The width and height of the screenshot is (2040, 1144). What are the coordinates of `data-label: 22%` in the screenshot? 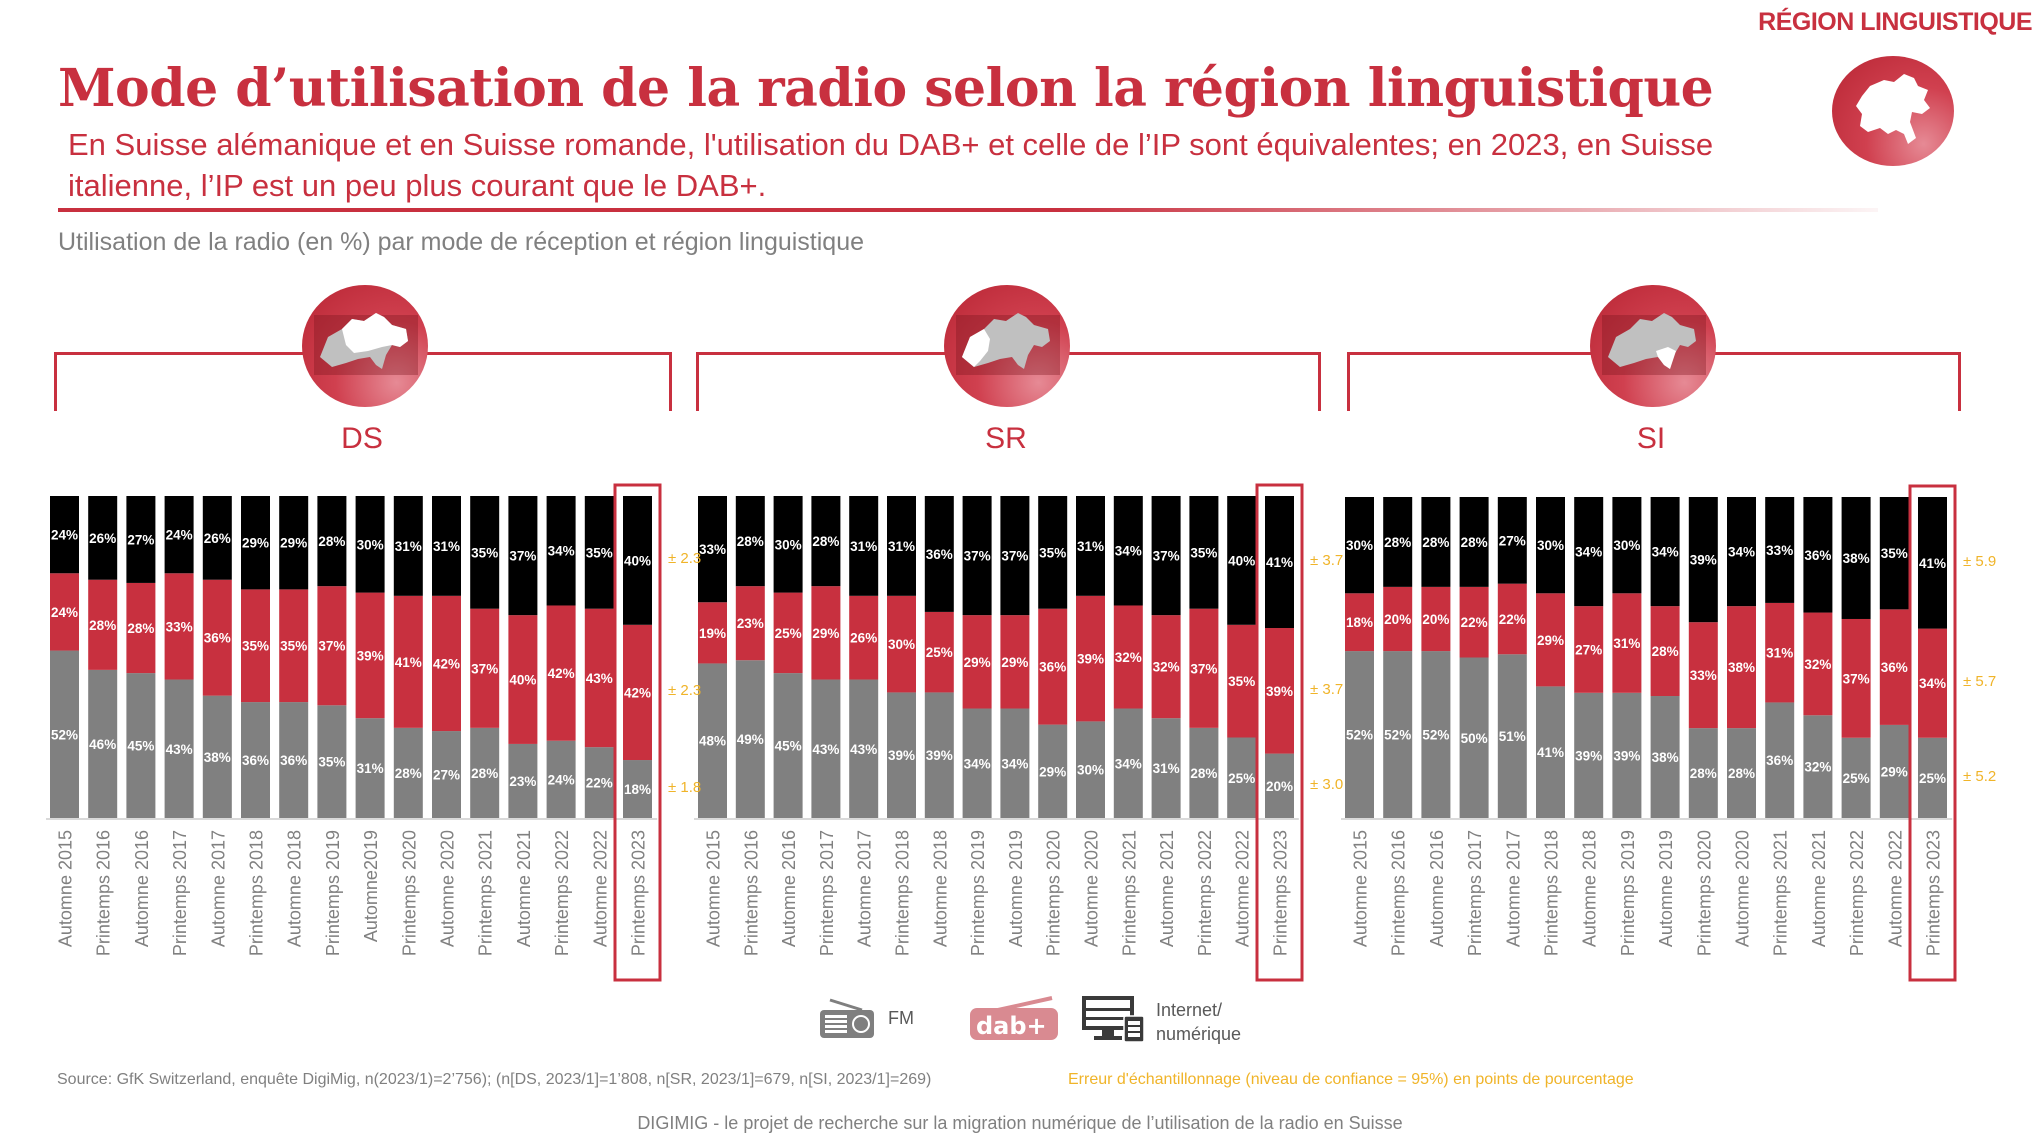 It's located at (1474, 622).